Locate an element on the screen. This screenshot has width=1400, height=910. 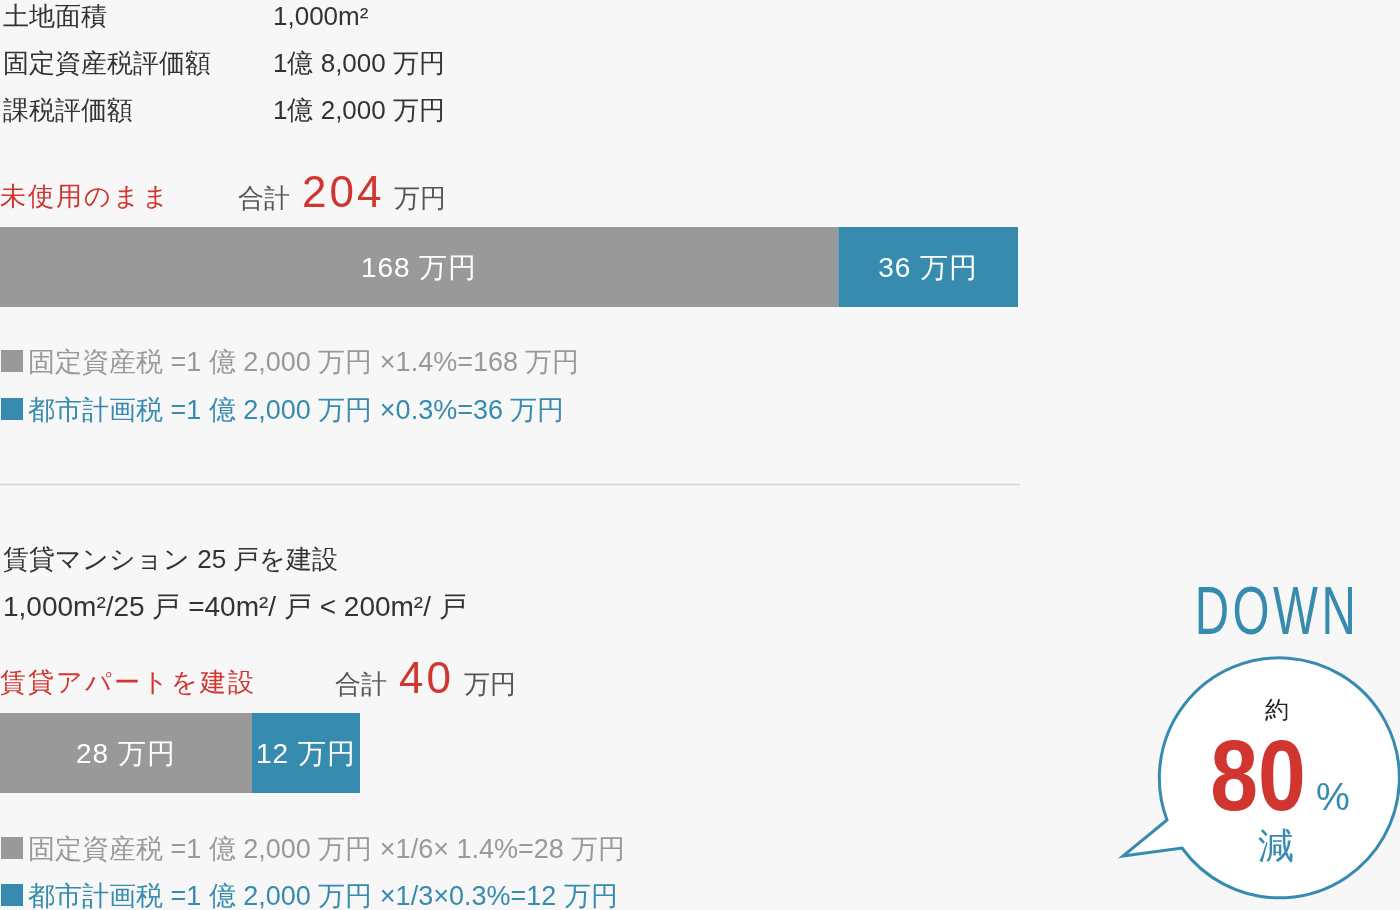
legend-label: 固定資産税 =1 億 2,000 万円 ×1.4%=168 万円 is located at coordinates (304, 362).